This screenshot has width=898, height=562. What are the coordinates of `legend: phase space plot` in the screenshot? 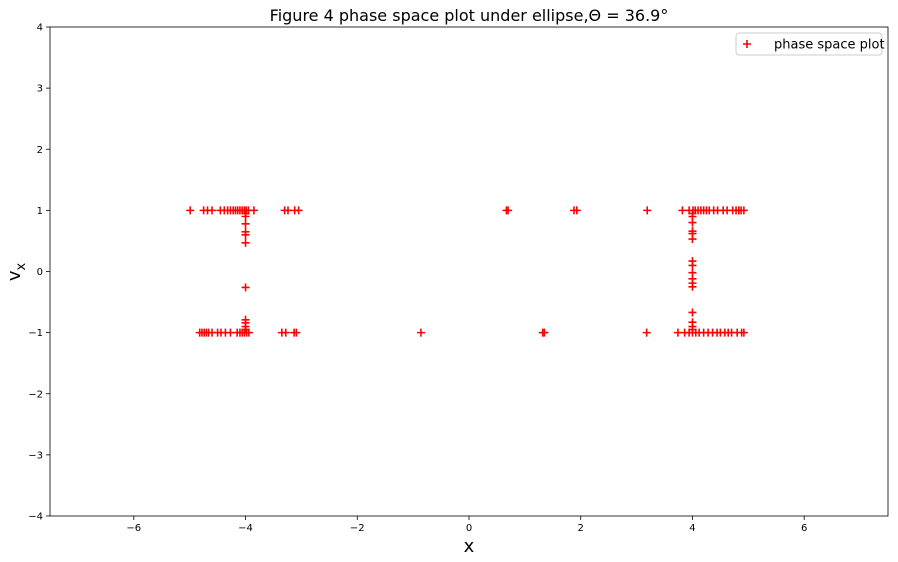 It's located at (810, 44).